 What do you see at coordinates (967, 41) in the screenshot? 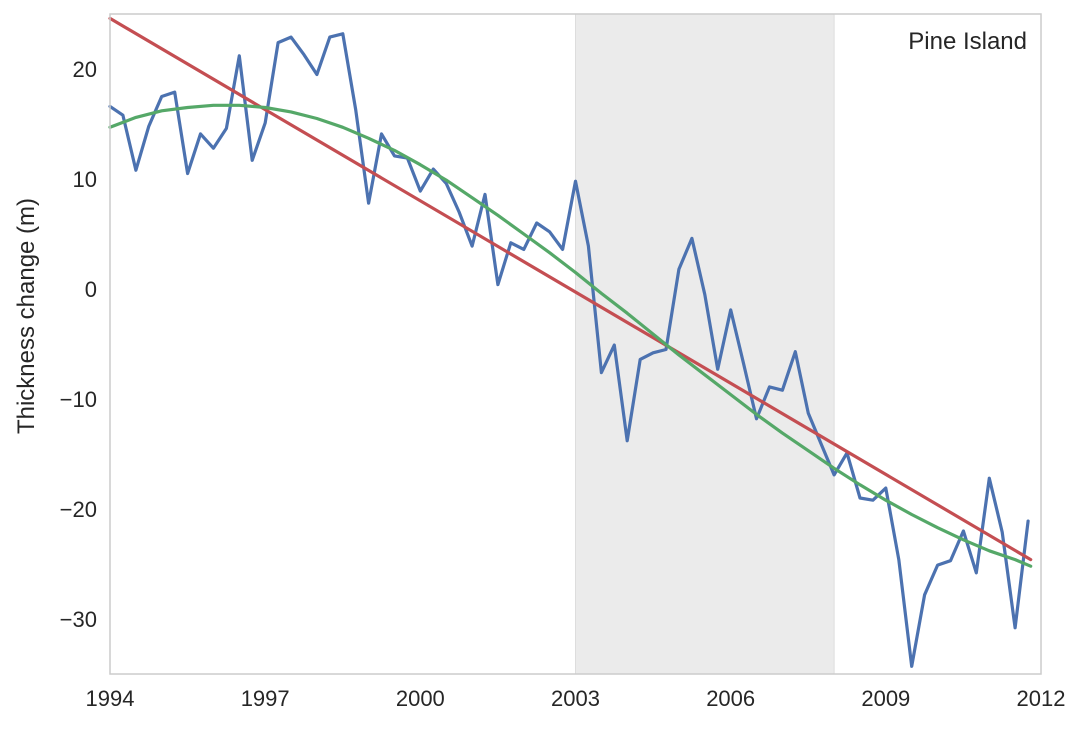
I see `chart-annotation: Pine Island` at bounding box center [967, 41].